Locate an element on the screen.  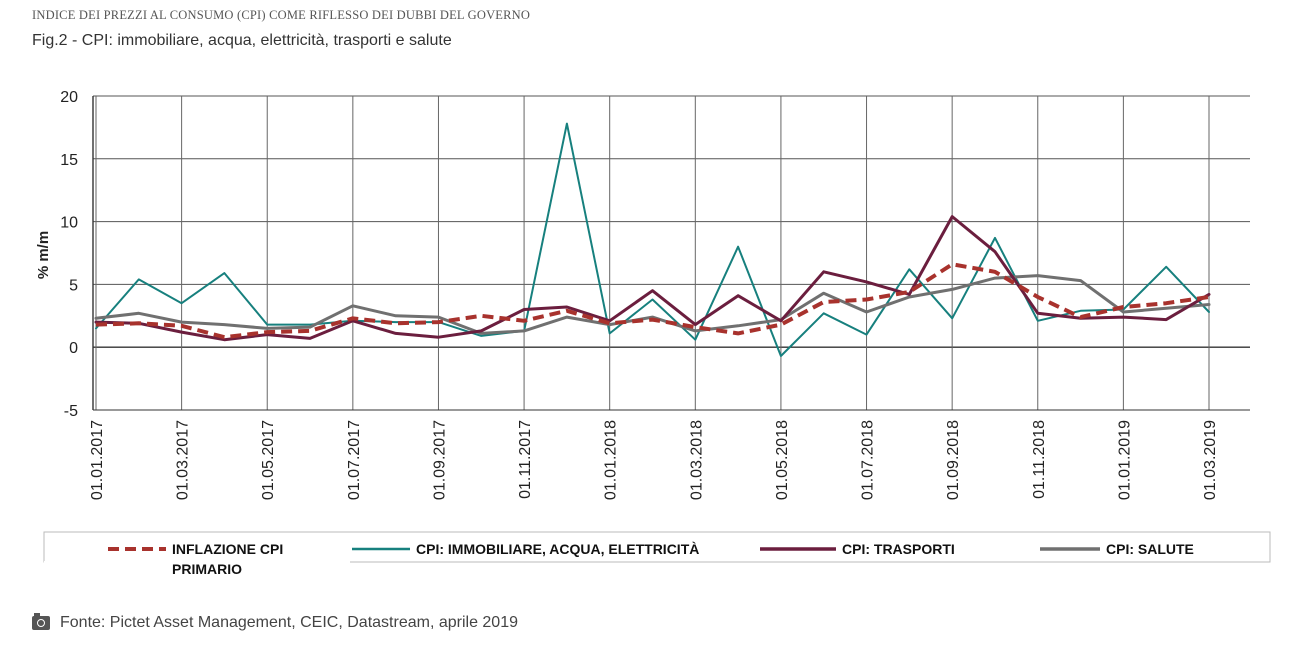
x-tick-label: 01.11.2018 is located at coordinates (1039, 459).